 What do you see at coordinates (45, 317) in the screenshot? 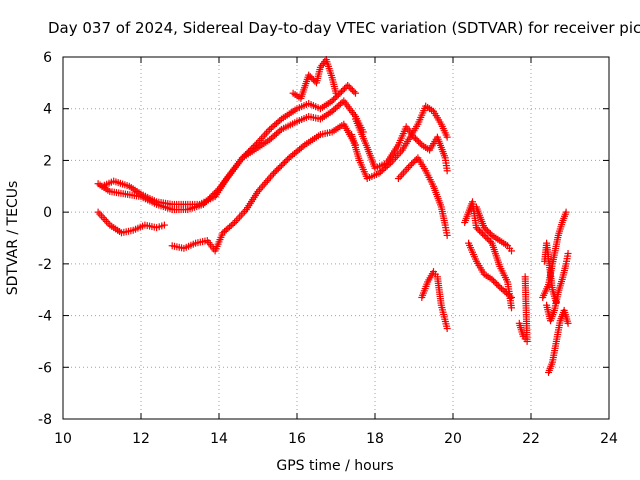
I see `y-tick-label: -4` at bounding box center [45, 317].